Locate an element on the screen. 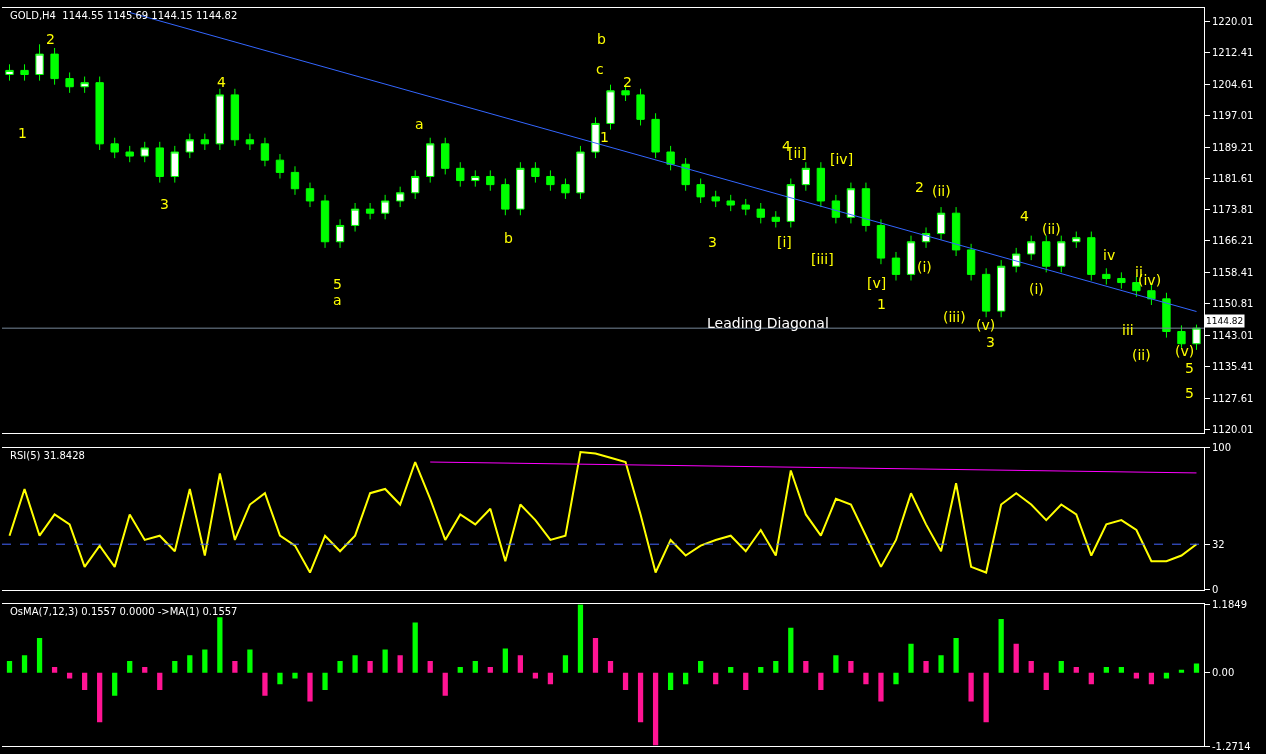 Image resolution: width=1266 pixels, height=754 pixels. annotation: iii is located at coordinates (1128, 330).